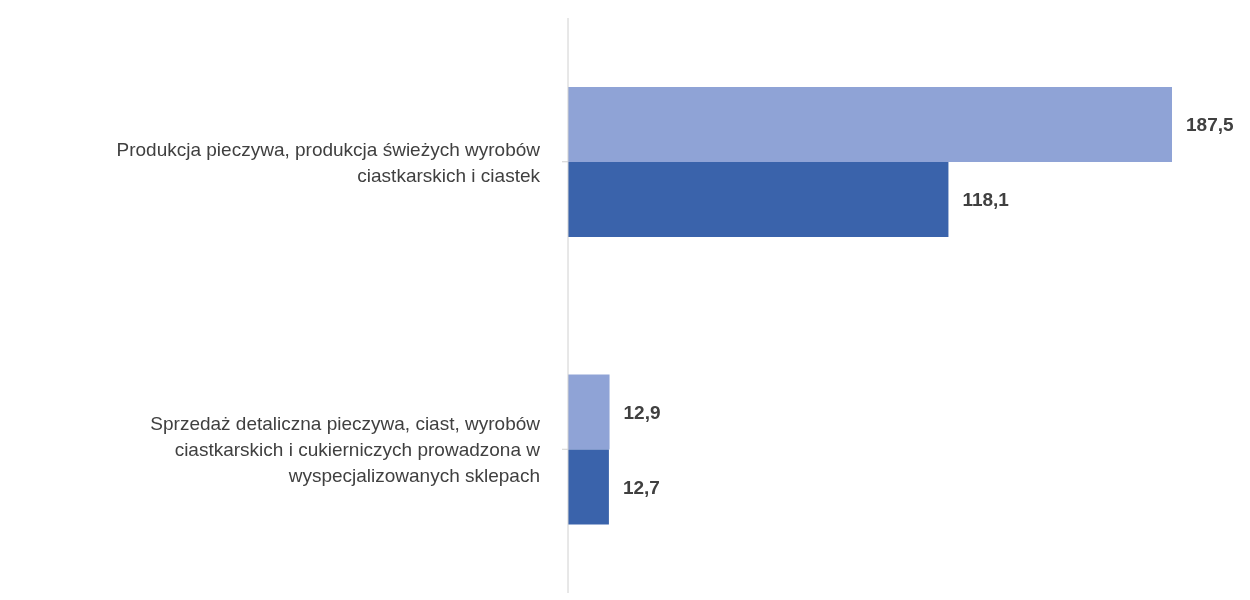  Describe the element at coordinates (345, 449) in the screenshot. I see `y-tick-label: Sprzedaż detaliczna pieczywa, ciast, wyrobów ciastkarskich i cukierniczych prowadzona w wyspecjalizowanych sklepach` at that location.